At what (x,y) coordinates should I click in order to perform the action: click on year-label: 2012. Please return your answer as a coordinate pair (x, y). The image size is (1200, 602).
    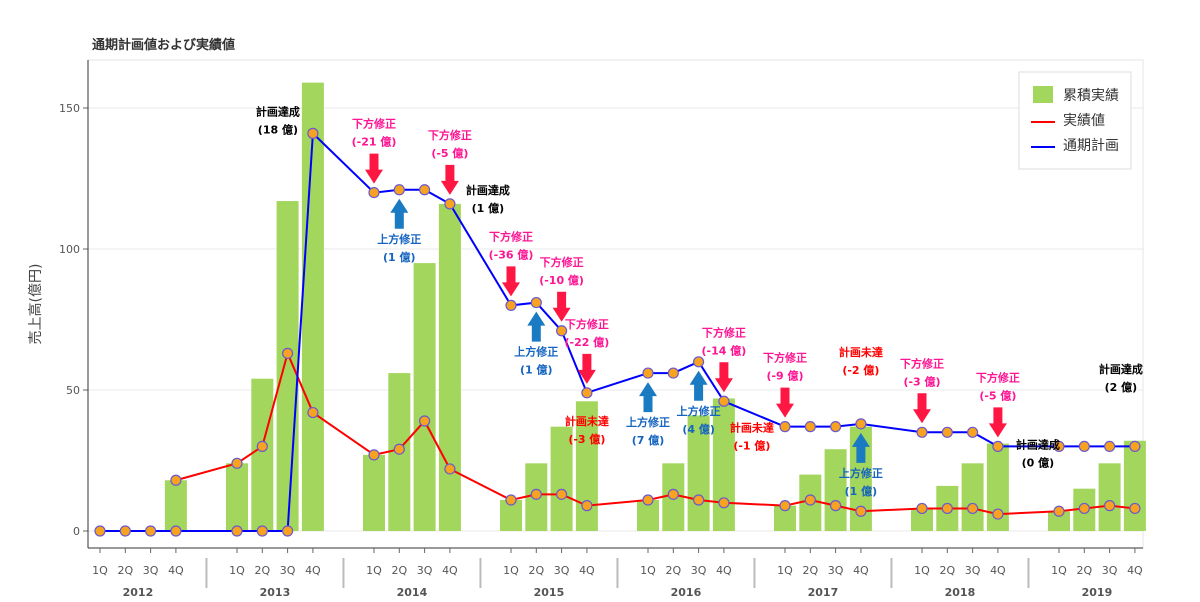
    Looking at the image, I should click on (138, 592).